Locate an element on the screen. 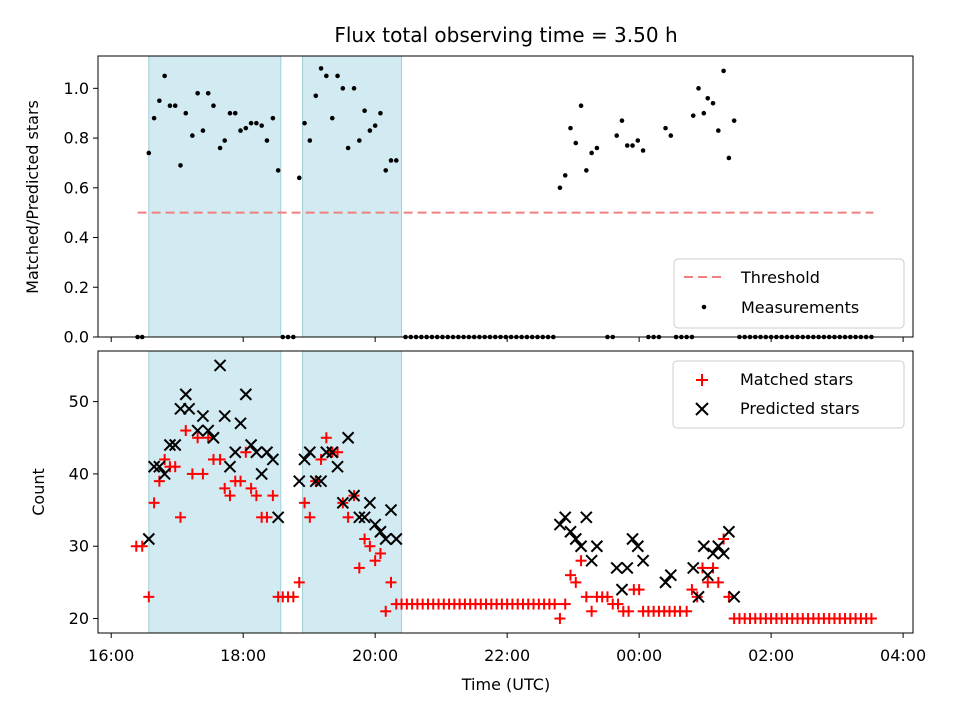 The width and height of the screenshot is (960, 720). y-tick-label: 1.0 is located at coordinates (76, 88).